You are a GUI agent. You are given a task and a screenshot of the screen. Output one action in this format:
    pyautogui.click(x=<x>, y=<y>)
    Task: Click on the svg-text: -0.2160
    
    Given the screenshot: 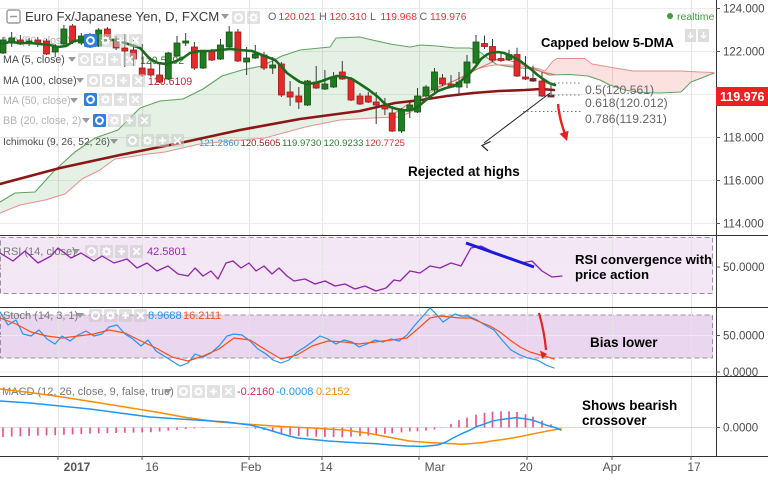 What is the action you would take?
    pyautogui.click(x=255, y=392)
    